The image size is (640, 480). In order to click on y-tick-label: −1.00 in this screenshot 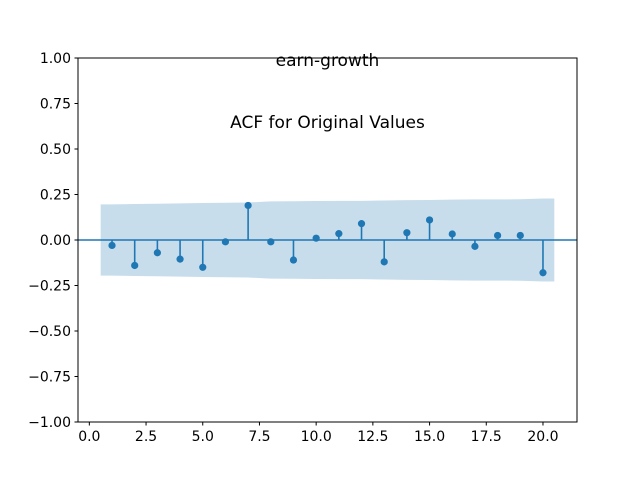, I will do `click(49, 423)`.